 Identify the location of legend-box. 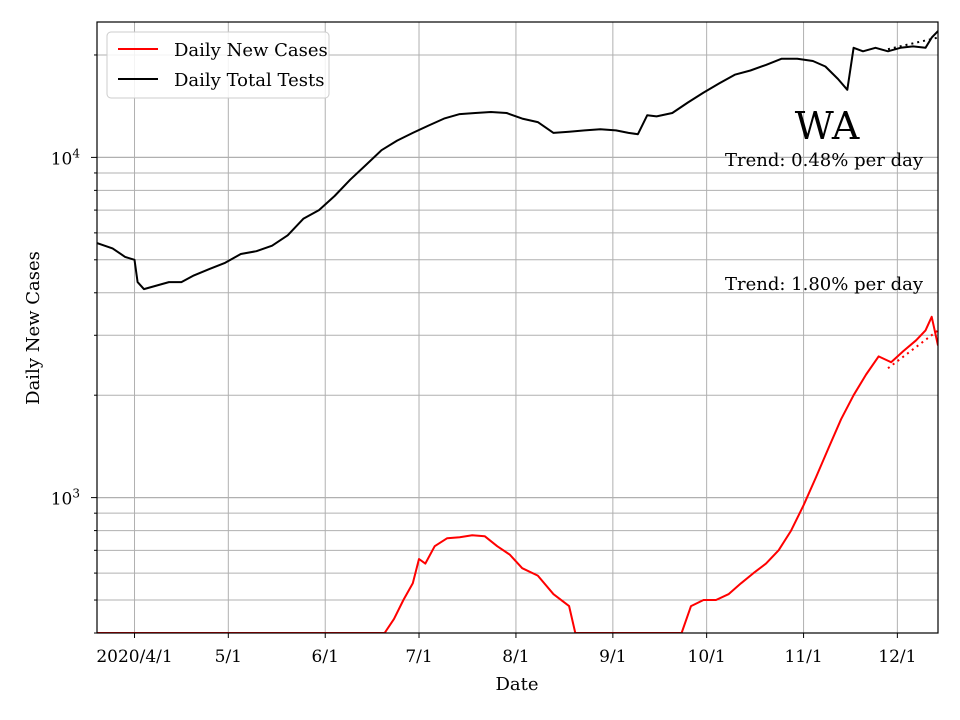
(218, 65).